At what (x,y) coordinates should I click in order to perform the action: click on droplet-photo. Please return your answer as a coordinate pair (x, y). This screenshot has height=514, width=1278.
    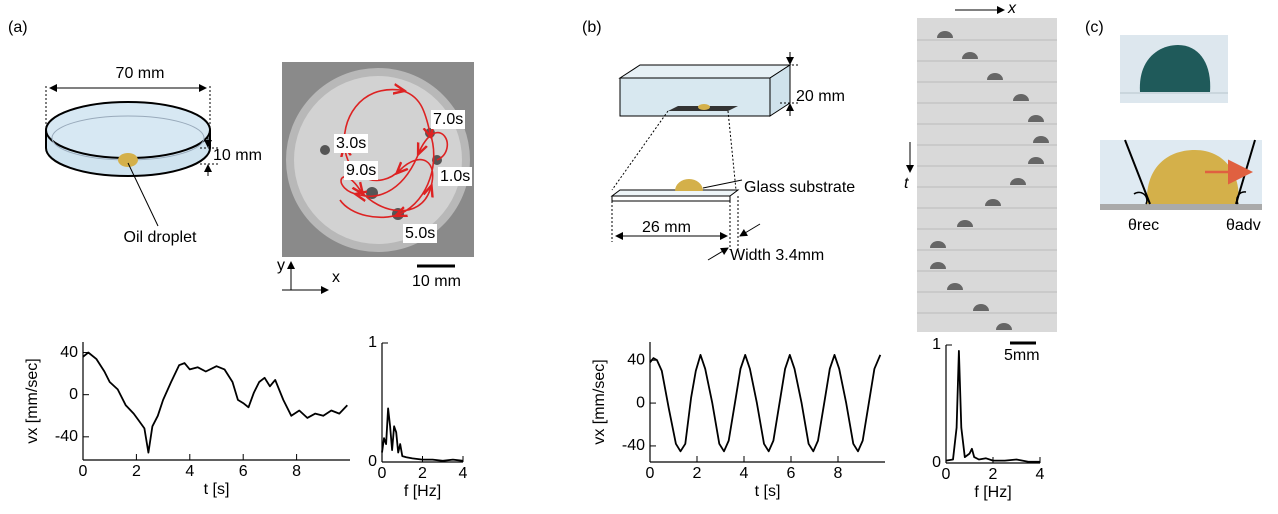
    Looking at the image, I should click on (1174, 69).